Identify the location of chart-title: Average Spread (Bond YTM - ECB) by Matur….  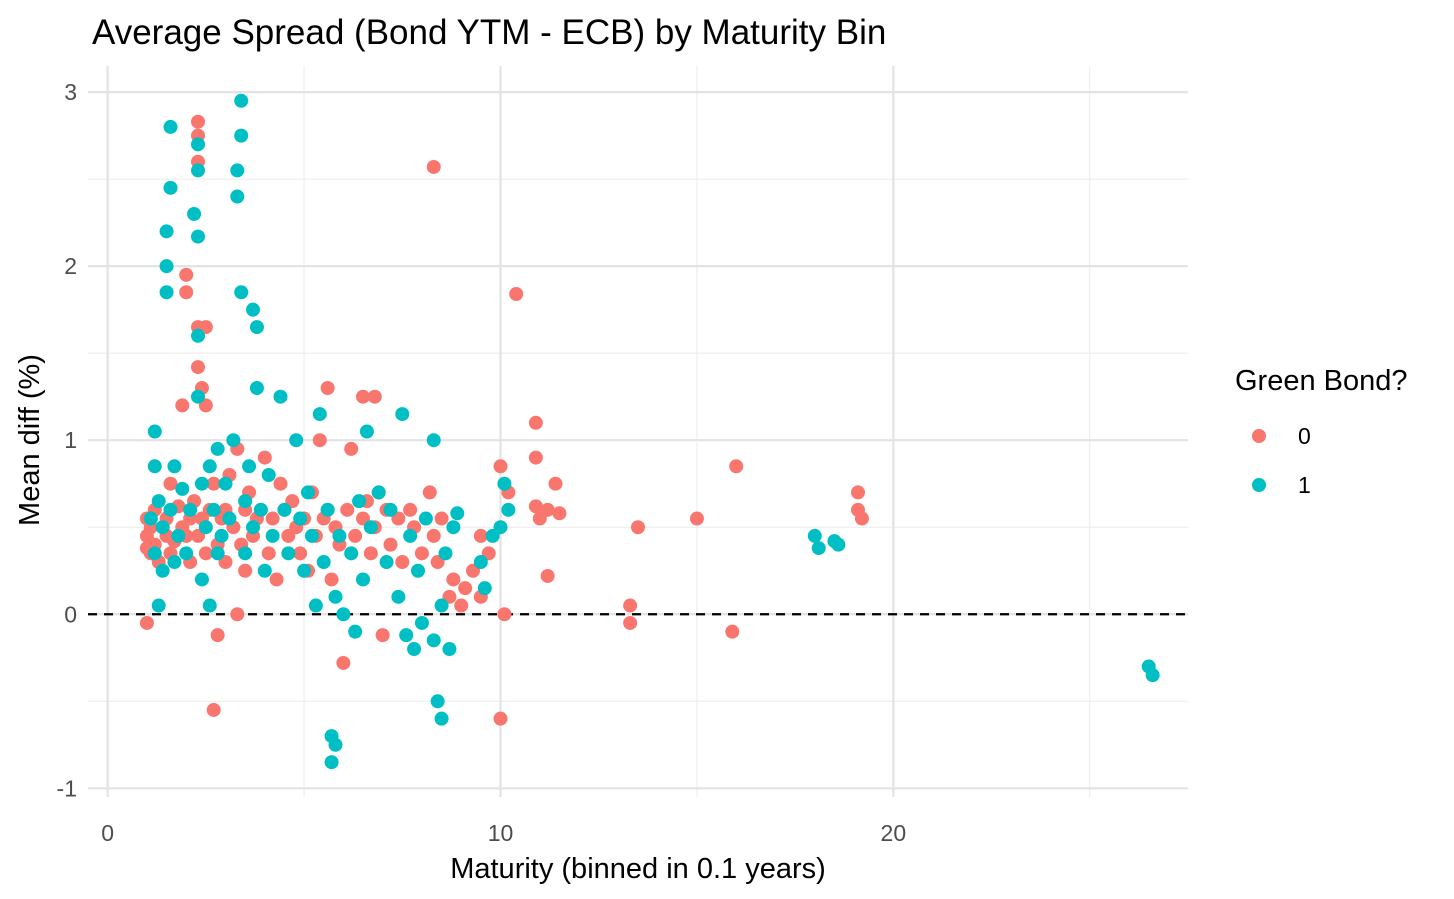
(489, 32).